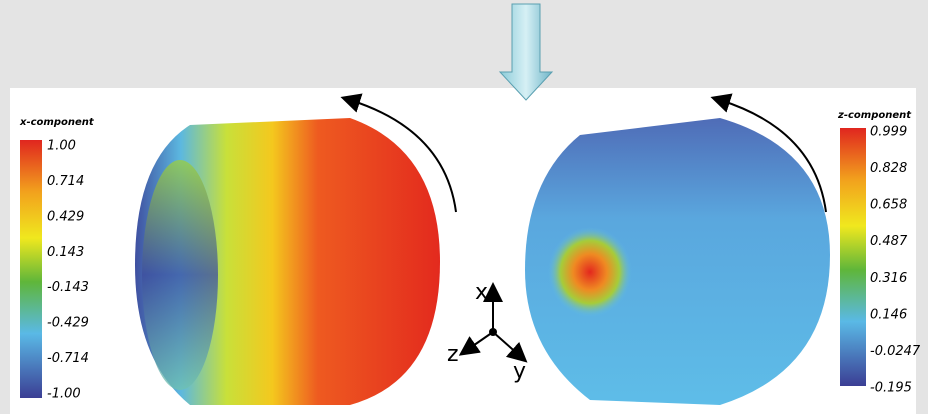 This screenshot has height=414, width=928. I want to click on axis-label: y, so click(519, 371).